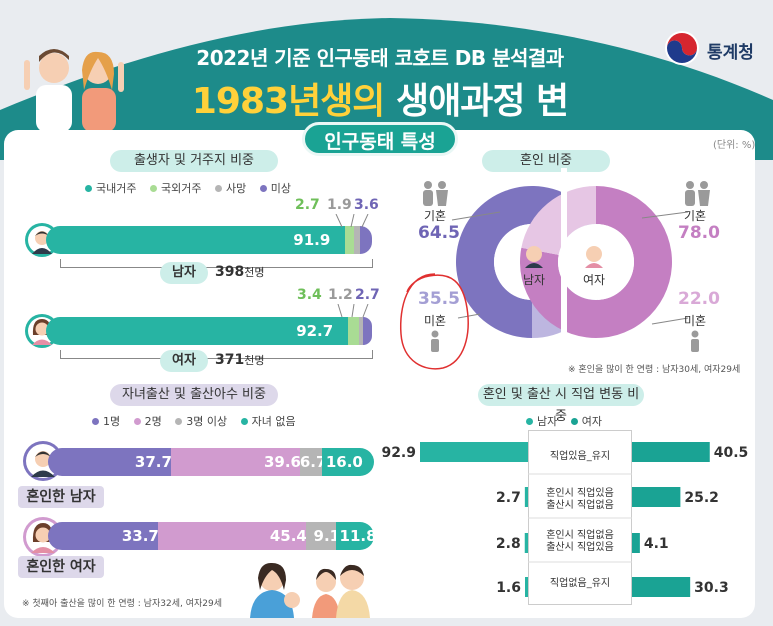  What do you see at coordinates (731, 453) in the screenshot?
I see `job-value-label: 40.5` at bounding box center [731, 453].